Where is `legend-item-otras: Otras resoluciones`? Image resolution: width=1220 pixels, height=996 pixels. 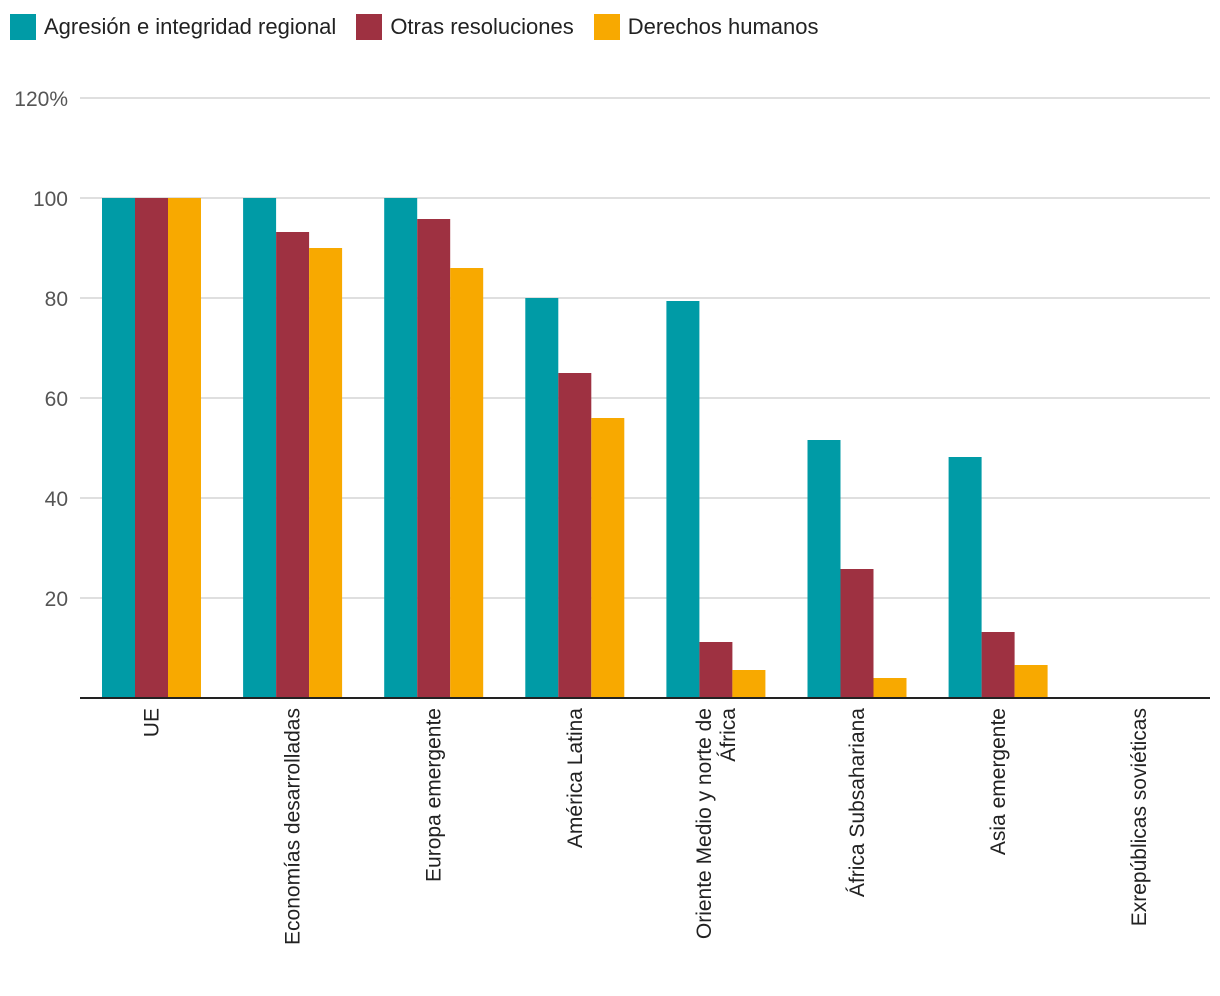
legend-item-otras: Otras resoluciones is located at coordinates (465, 27).